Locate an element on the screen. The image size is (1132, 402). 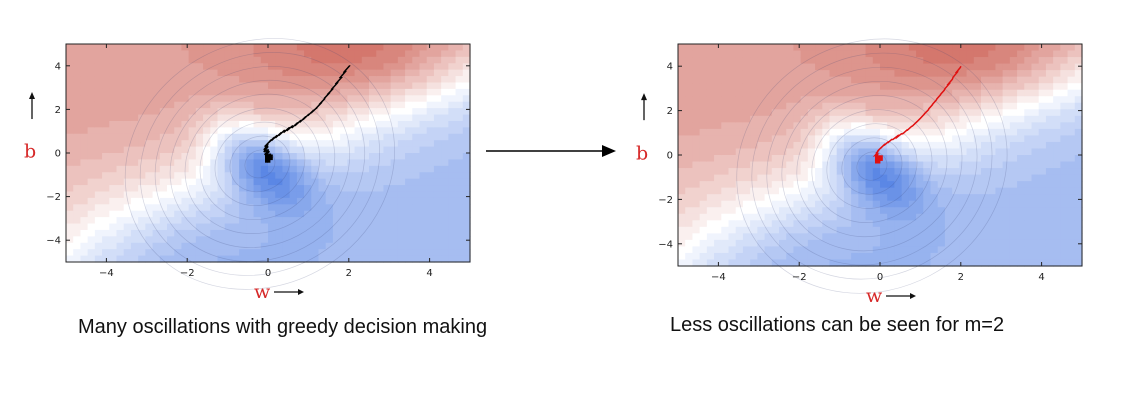
caption-right: Less oscillations can be seen for m=2 is located at coordinates (837, 325).